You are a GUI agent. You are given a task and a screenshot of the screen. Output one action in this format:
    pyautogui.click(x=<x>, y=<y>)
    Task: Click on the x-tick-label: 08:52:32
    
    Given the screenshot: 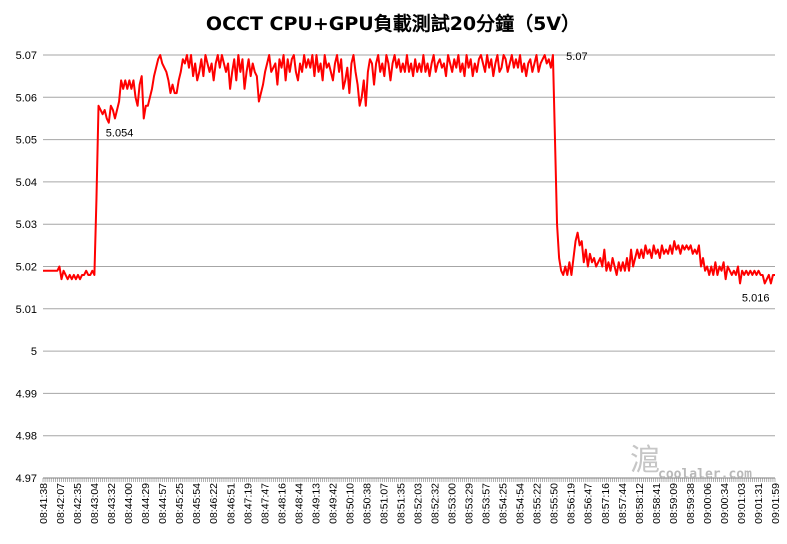 What is the action you would take?
    pyautogui.click(x=436, y=503)
    